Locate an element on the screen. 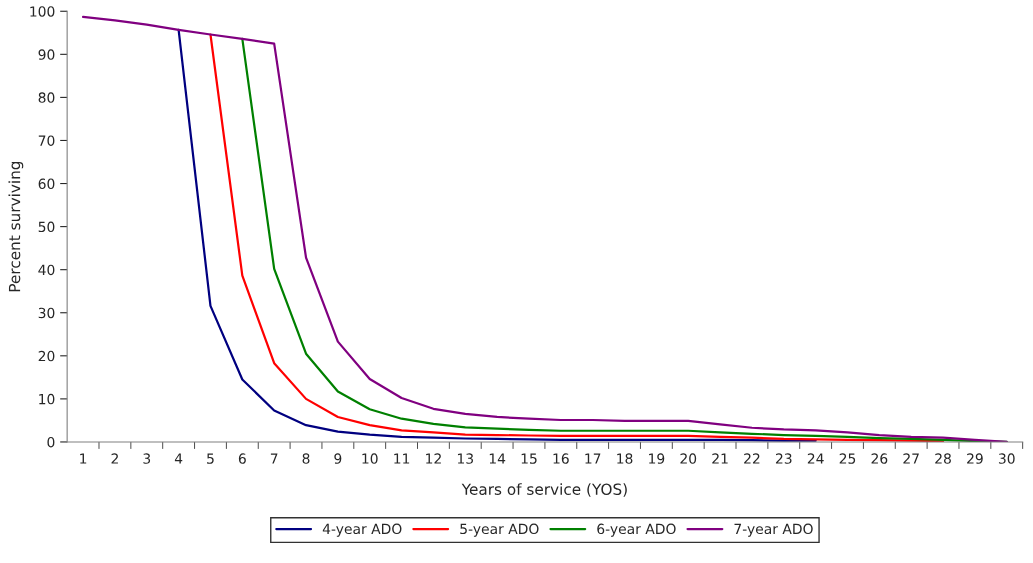  x-tick-label: 16 is located at coordinates (561, 458).